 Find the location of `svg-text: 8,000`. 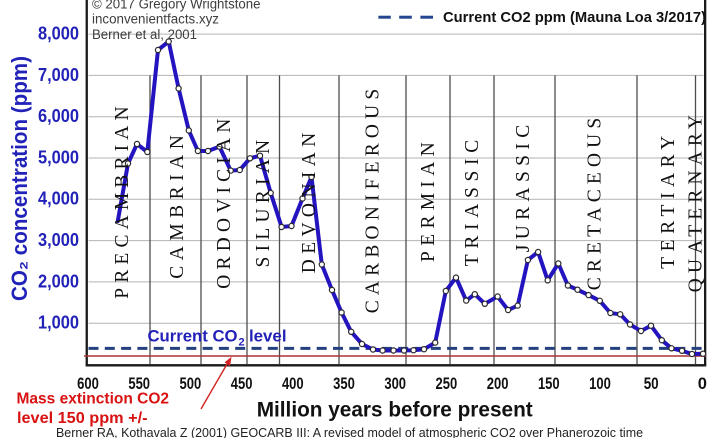

svg-text: 8,000 is located at coordinates (58, 34).